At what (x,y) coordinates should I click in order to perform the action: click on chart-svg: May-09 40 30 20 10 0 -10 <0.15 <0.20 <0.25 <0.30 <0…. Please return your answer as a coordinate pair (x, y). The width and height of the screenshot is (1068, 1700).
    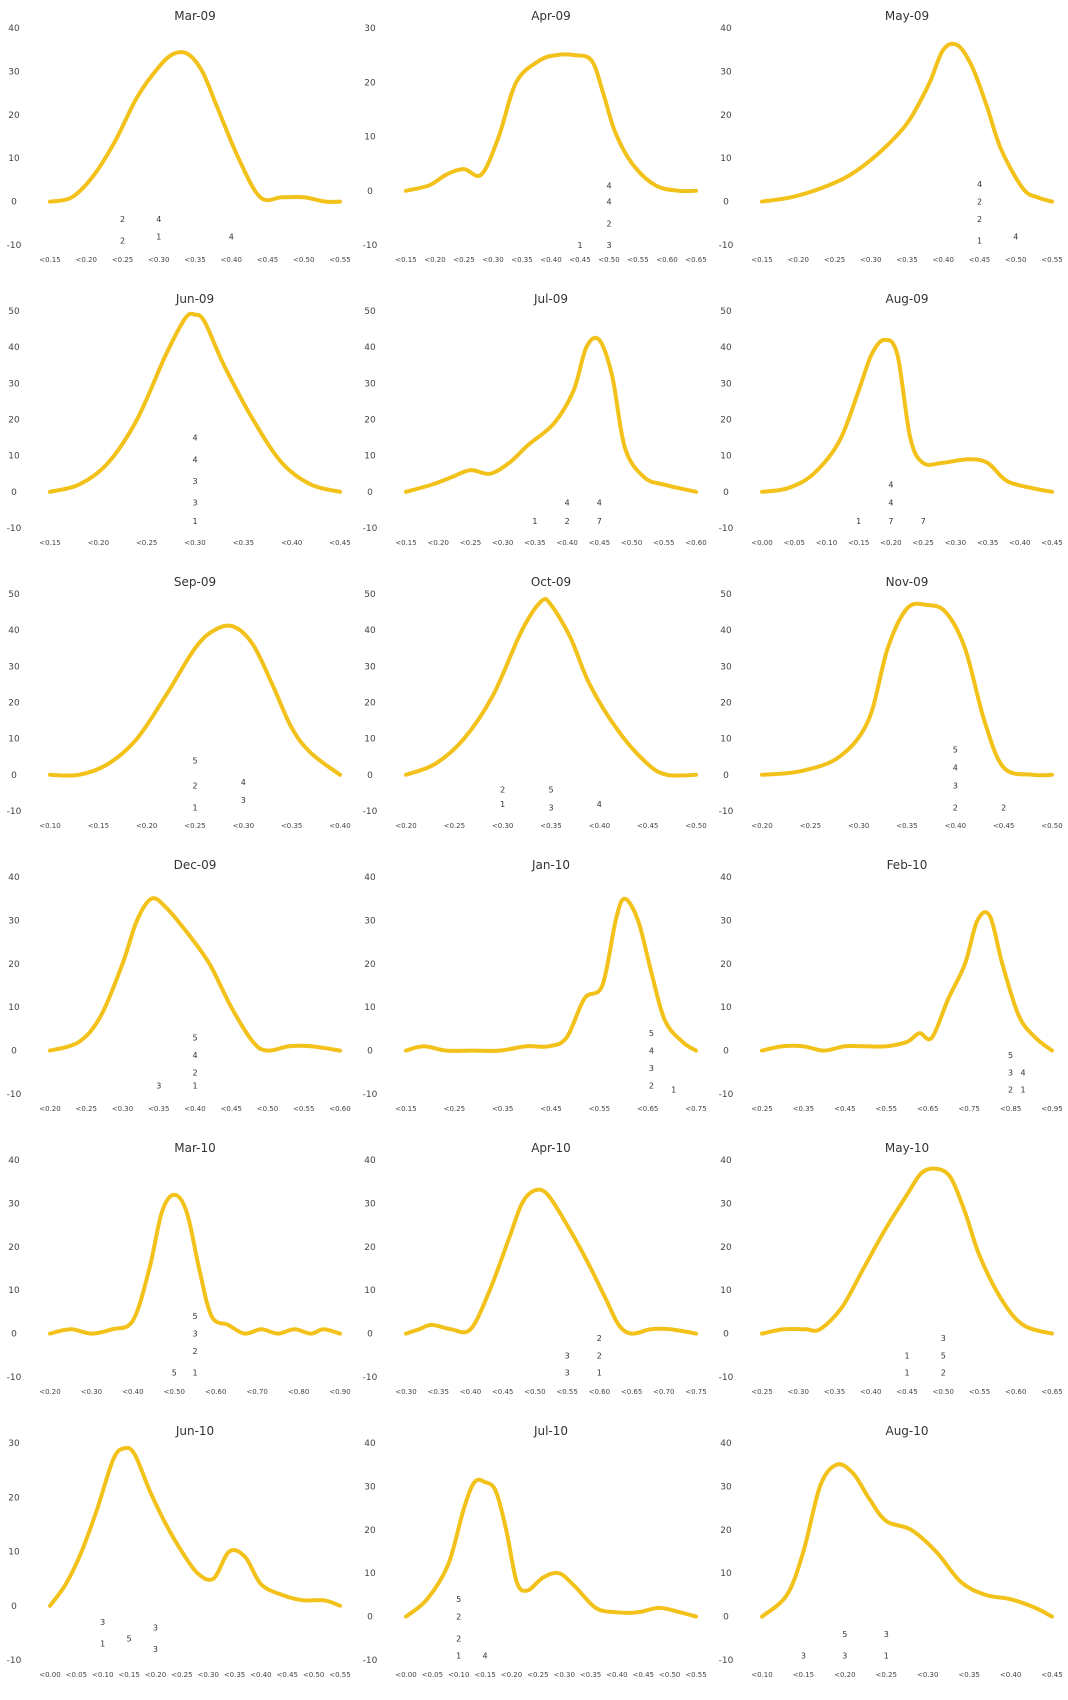
    Looking at the image, I should click on (891, 136).